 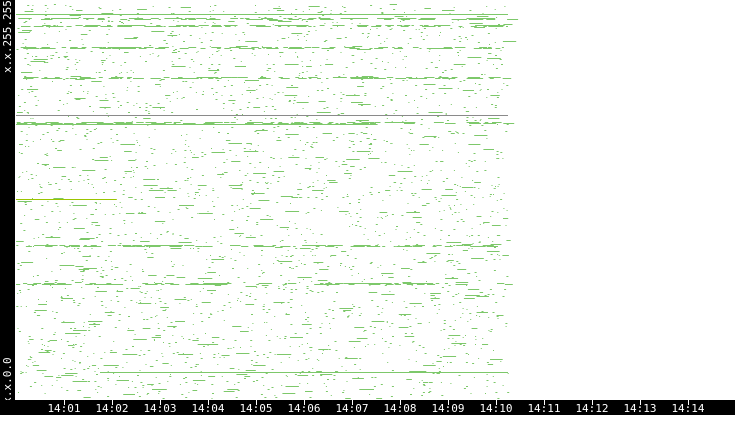 What do you see at coordinates (304, 408) in the screenshot?
I see `x-tick-label: 14:06` at bounding box center [304, 408].